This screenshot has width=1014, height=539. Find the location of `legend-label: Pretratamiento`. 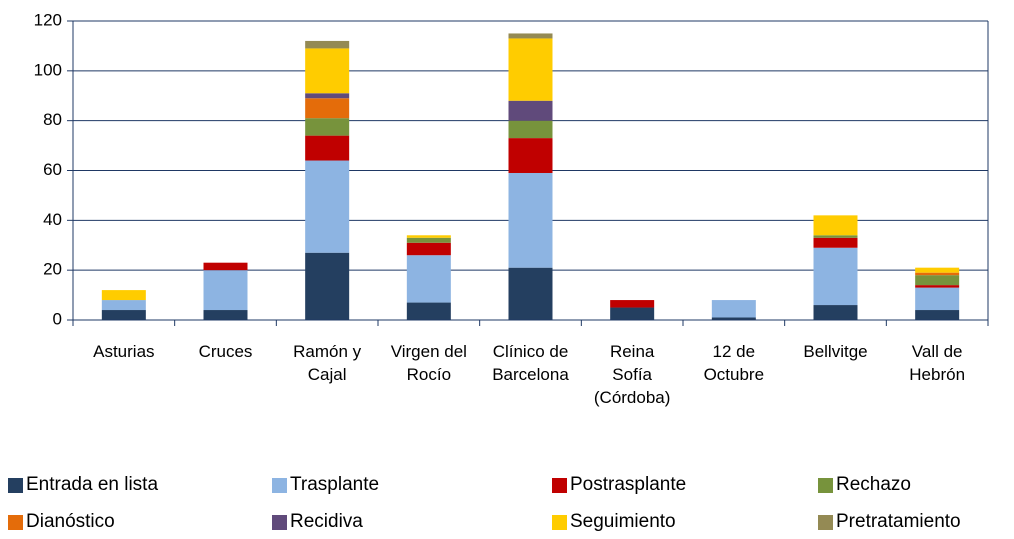

legend-label: Pretratamiento is located at coordinates (898, 521).